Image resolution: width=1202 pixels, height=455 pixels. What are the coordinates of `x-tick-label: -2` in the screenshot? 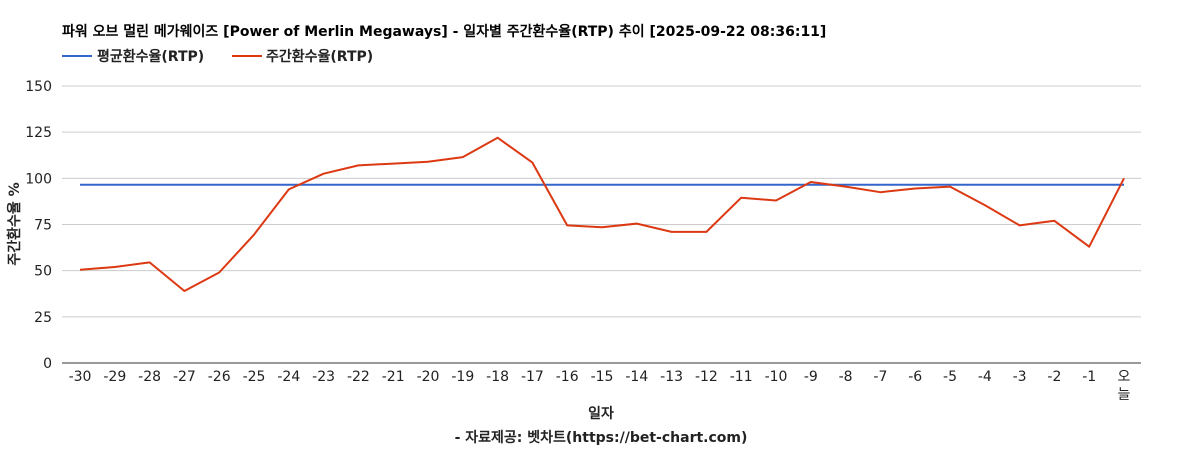 It's located at (1054, 377).